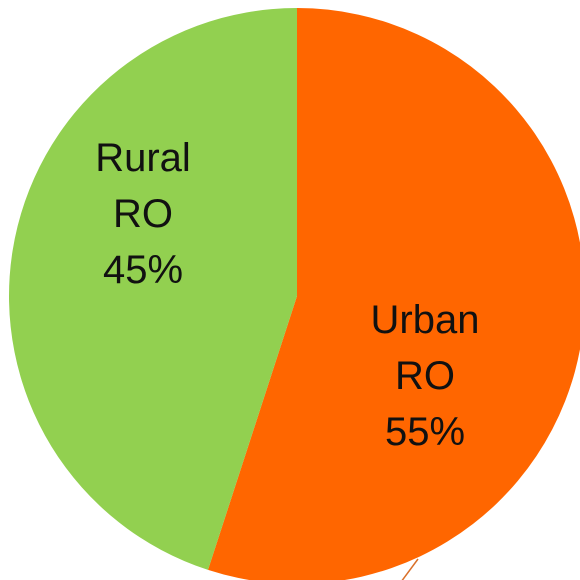 The width and height of the screenshot is (580, 580). Describe the element at coordinates (410, 569) in the screenshot. I see `leader-line` at that location.